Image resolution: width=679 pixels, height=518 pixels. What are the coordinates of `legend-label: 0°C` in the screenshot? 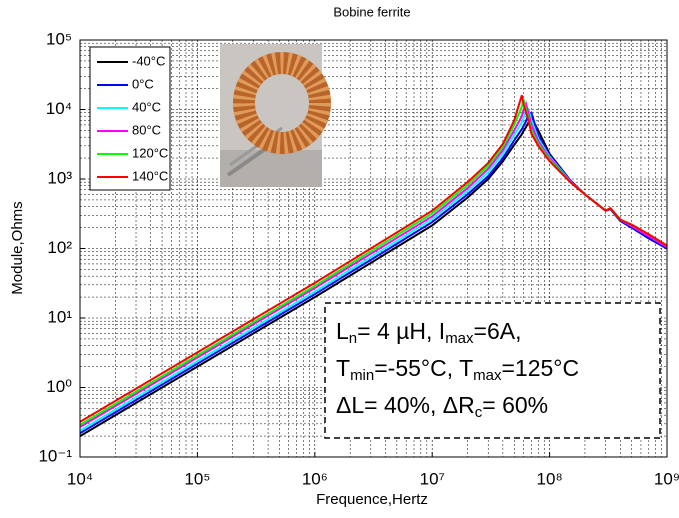 It's located at (143, 83).